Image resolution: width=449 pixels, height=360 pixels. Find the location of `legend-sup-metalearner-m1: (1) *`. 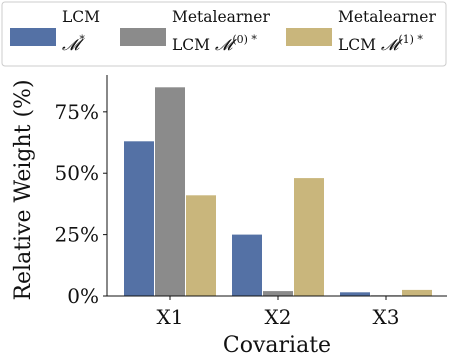

legend-sup-metalearner-m1: (1) * is located at coordinates (410, 39).